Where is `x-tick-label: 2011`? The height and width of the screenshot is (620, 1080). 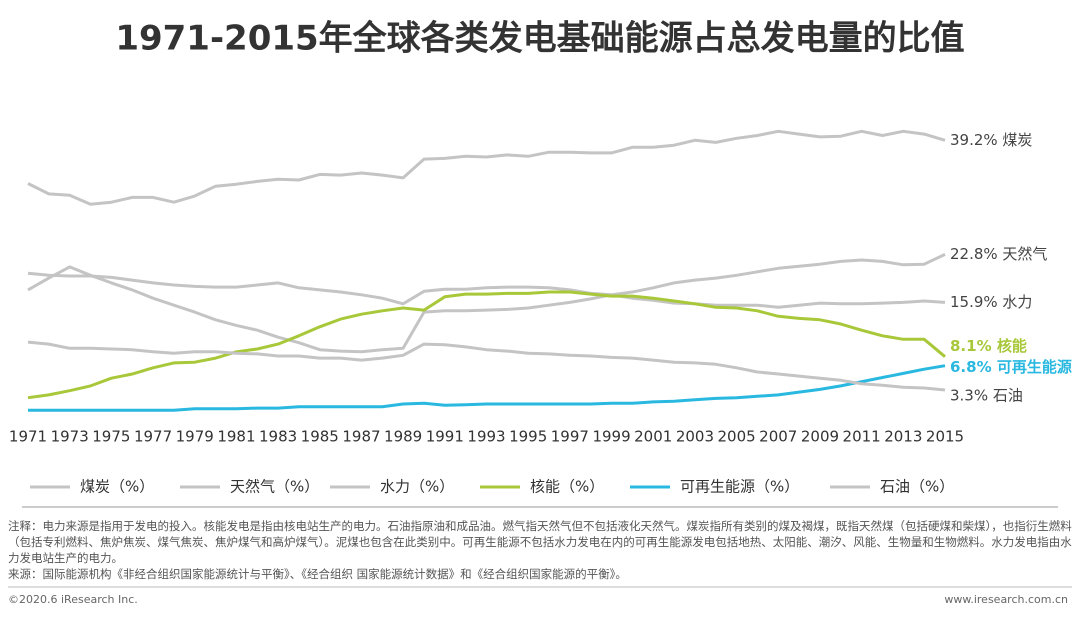 x-tick-label: 2011 is located at coordinates (862, 437).